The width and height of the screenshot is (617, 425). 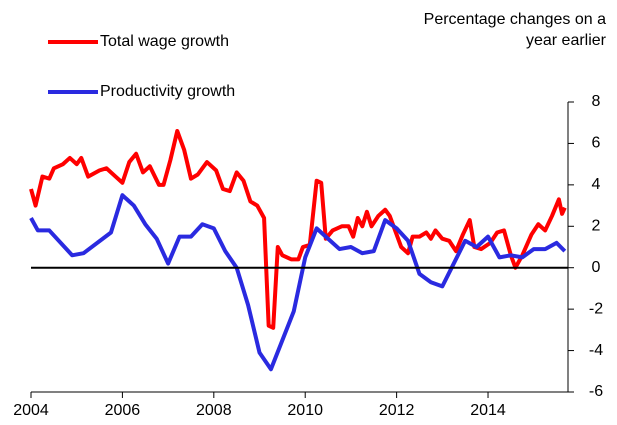 I want to click on x-tick-label: 2004, so click(x=31, y=410).